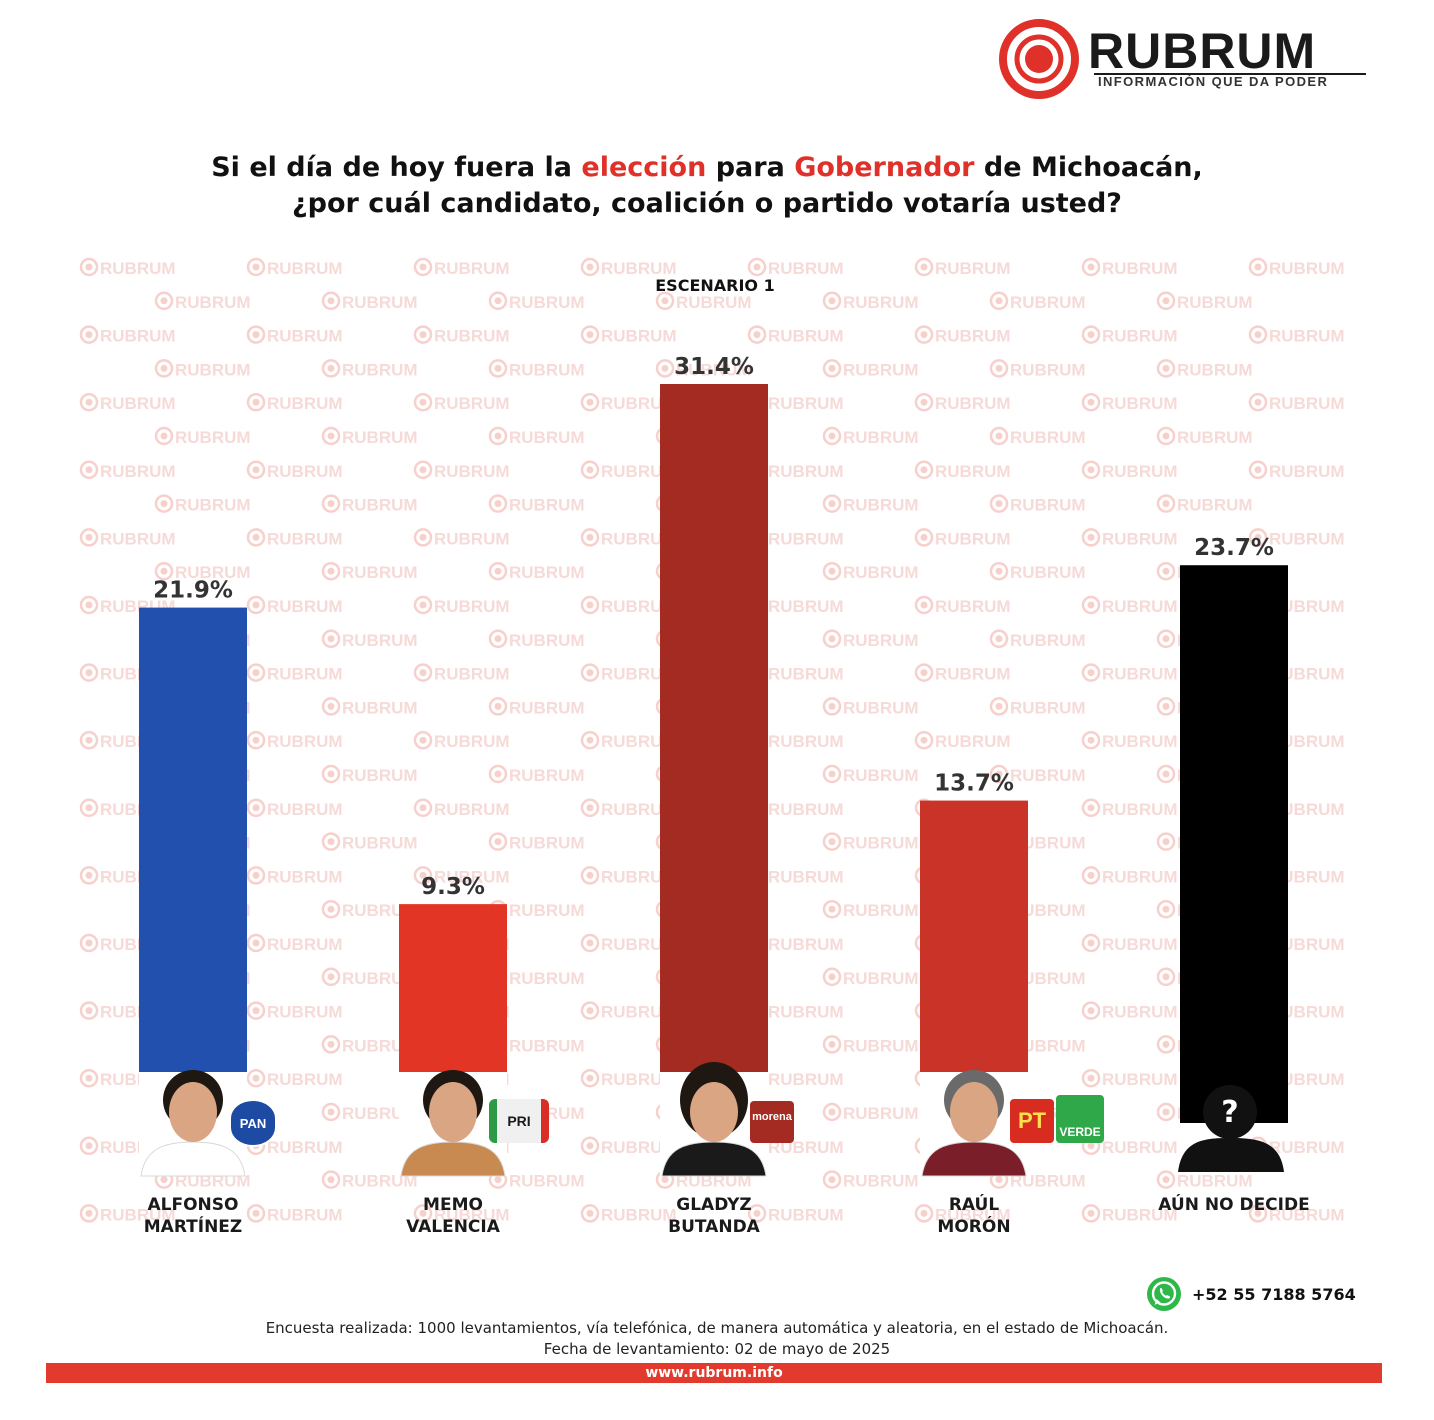 The height and width of the screenshot is (1420, 1434). Describe the element at coordinates (193, 865) in the screenshot. I see `bar-alfonso-martinez` at that location.